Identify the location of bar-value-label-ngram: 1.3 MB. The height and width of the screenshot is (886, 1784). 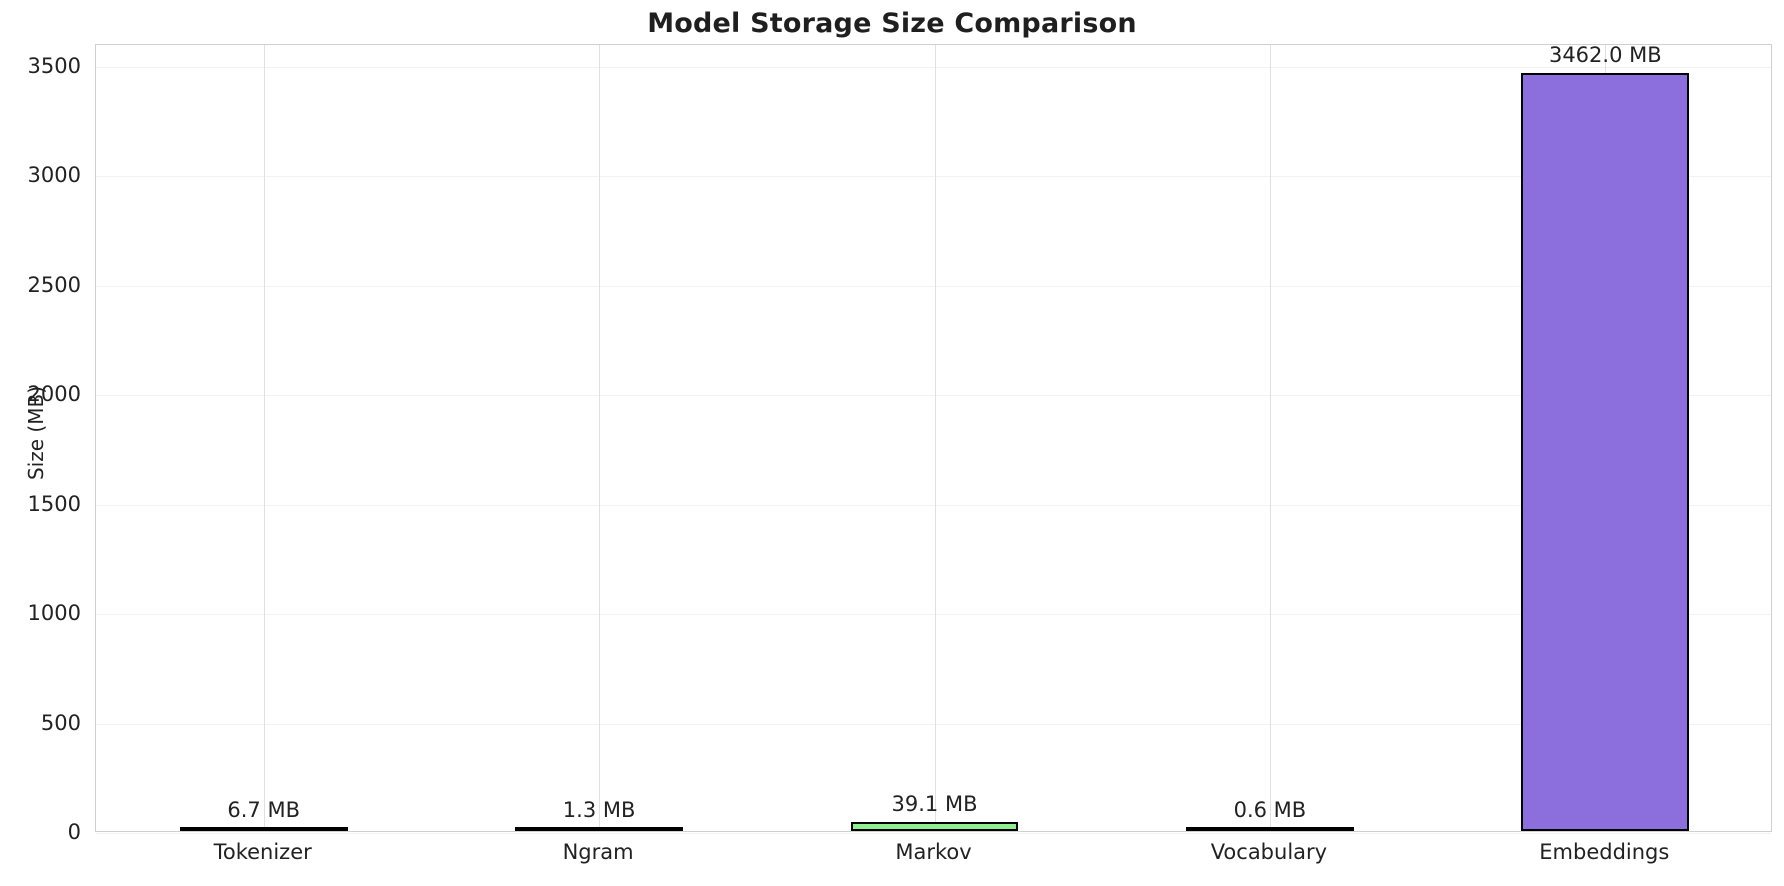
(599, 810).